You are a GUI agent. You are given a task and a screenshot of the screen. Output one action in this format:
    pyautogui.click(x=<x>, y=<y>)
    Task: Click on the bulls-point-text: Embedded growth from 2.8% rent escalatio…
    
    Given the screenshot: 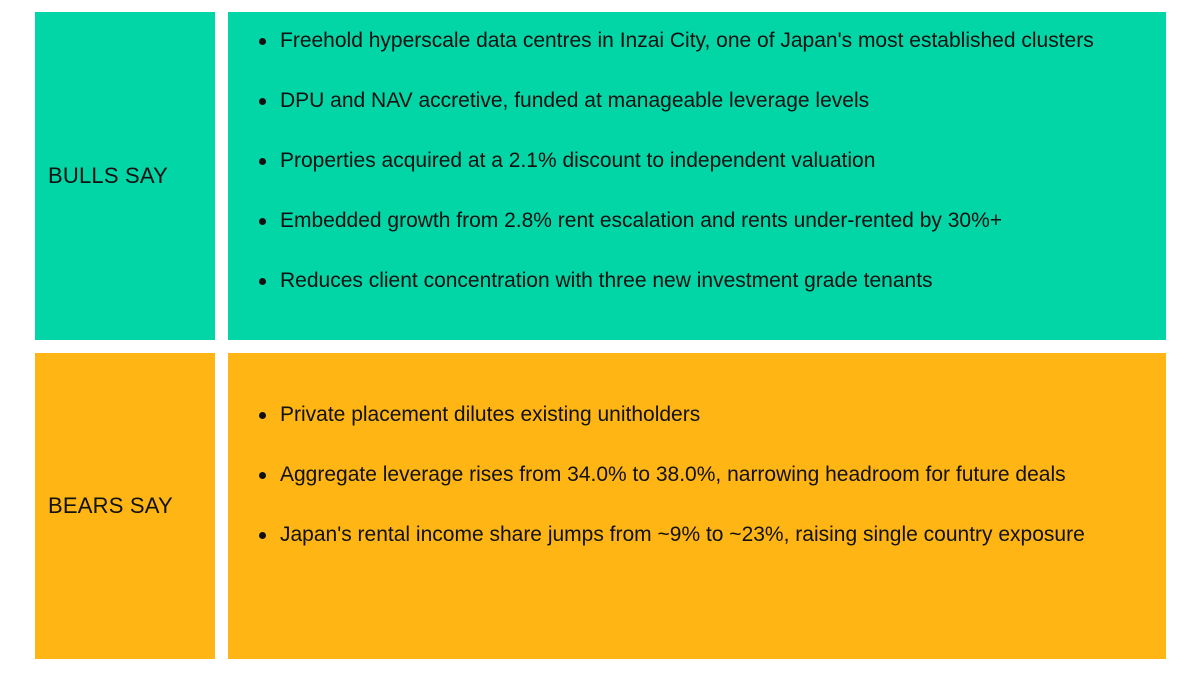 What is the action you would take?
    pyautogui.click(x=641, y=220)
    